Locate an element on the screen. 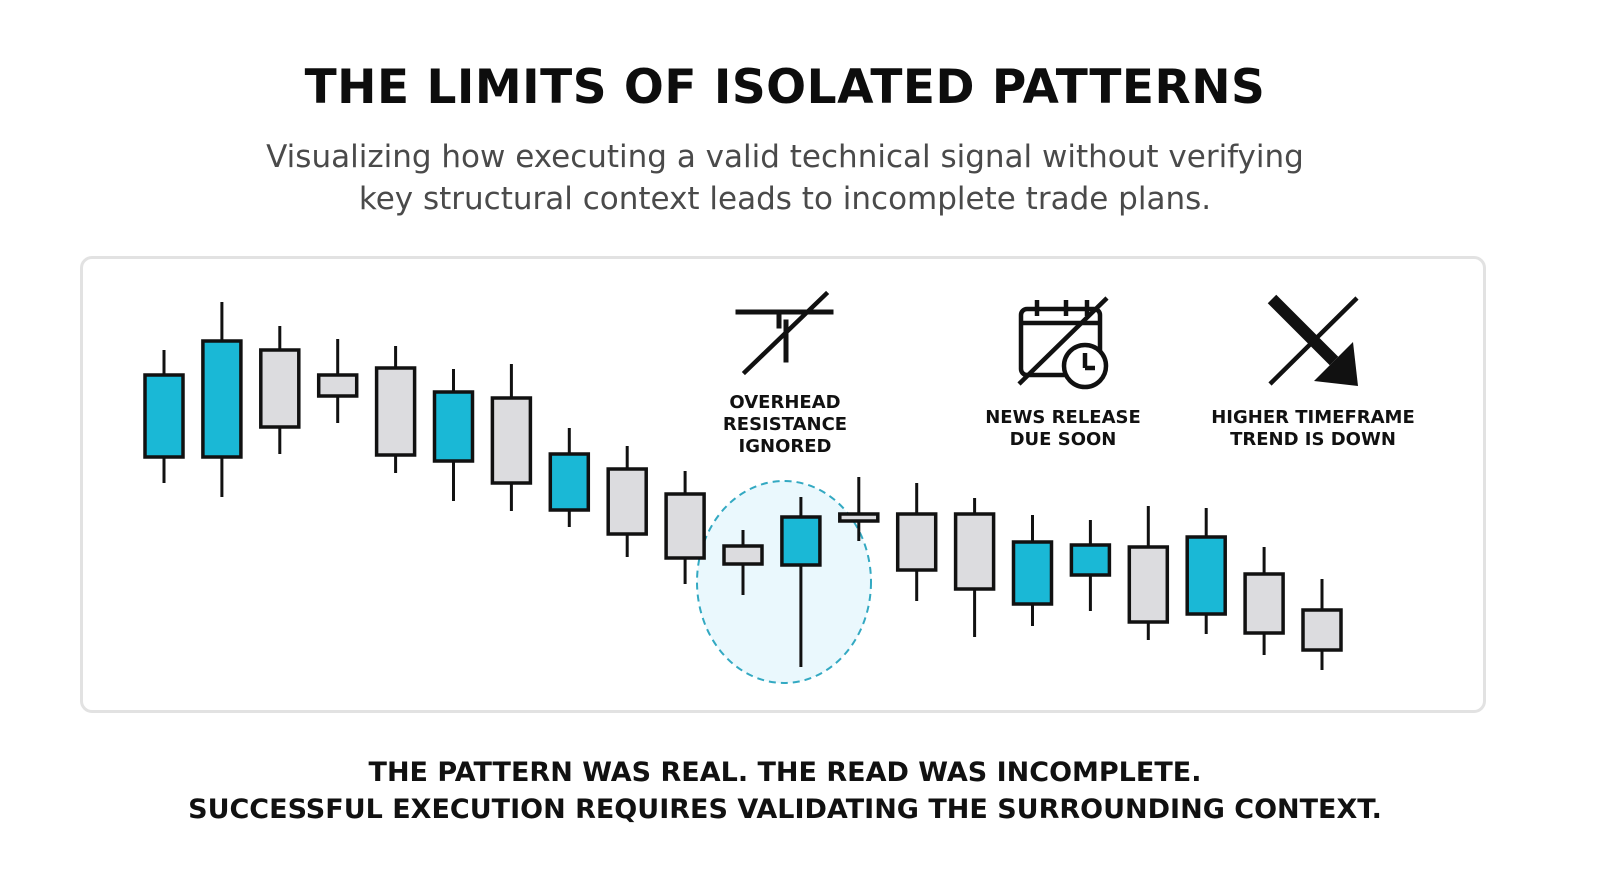 This screenshot has width=1600, height=893. context-label-line: DUE SOON is located at coordinates (1063, 439).